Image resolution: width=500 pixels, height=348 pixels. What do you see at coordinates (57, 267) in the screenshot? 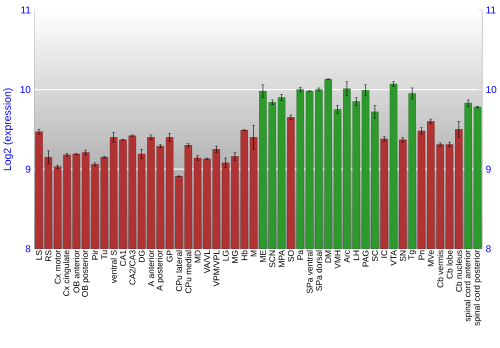
I see `x-tick-label: Cx motor` at bounding box center [57, 267].